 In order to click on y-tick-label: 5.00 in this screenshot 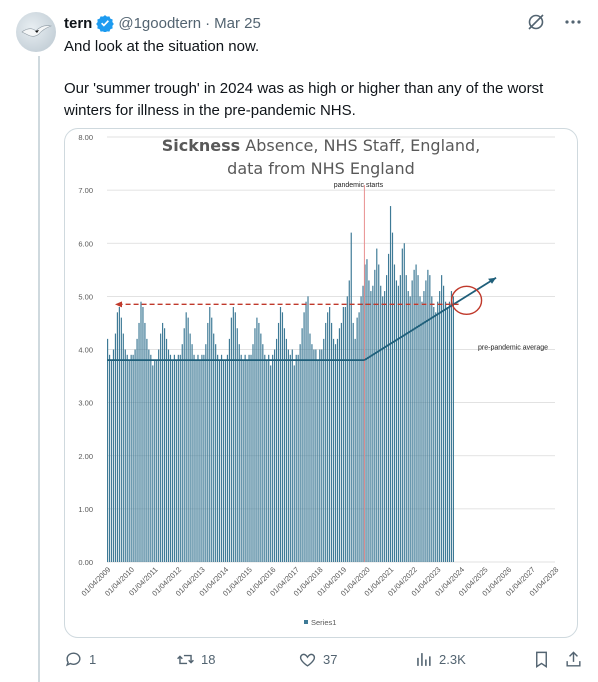, I will do `click(85, 296)`.